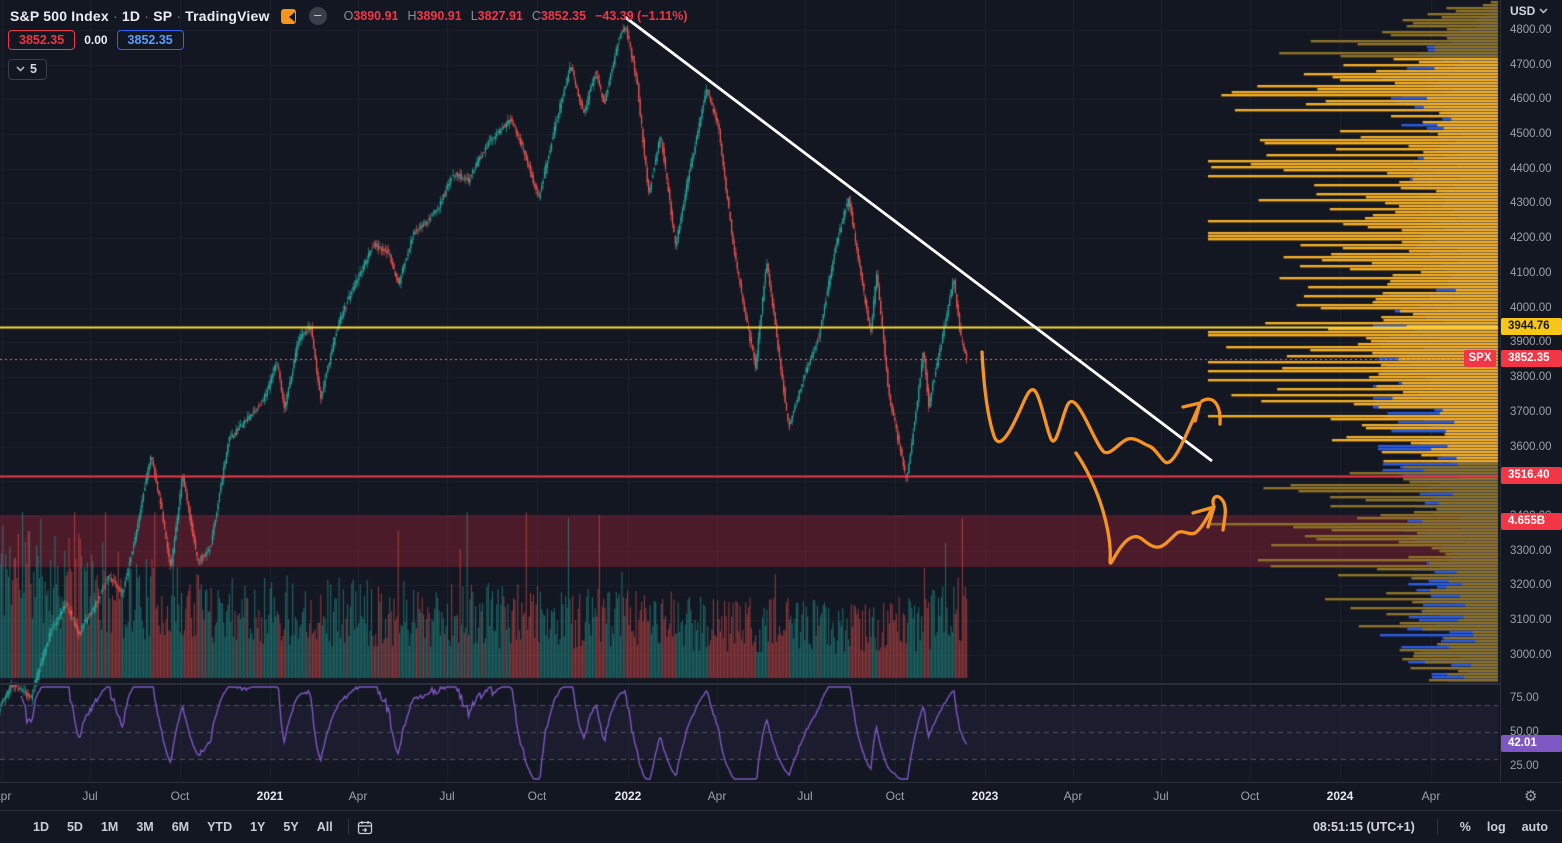 Image resolution: width=1562 pixels, height=843 pixels. What do you see at coordinates (1340, 796) in the screenshot?
I see `time-tick-label: 2024` at bounding box center [1340, 796].